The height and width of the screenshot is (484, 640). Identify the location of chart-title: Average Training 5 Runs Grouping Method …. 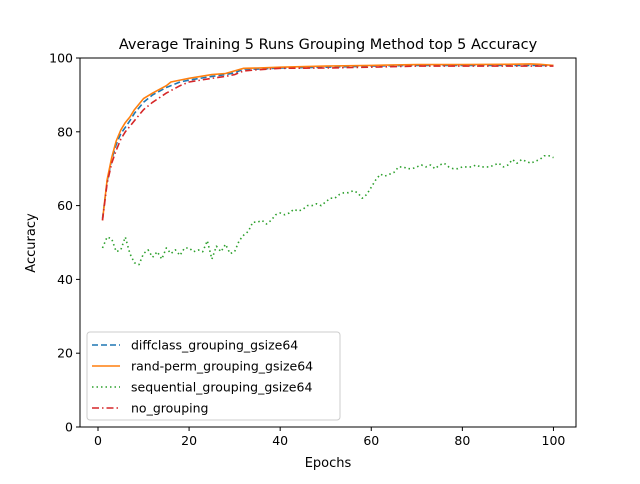
(328, 45).